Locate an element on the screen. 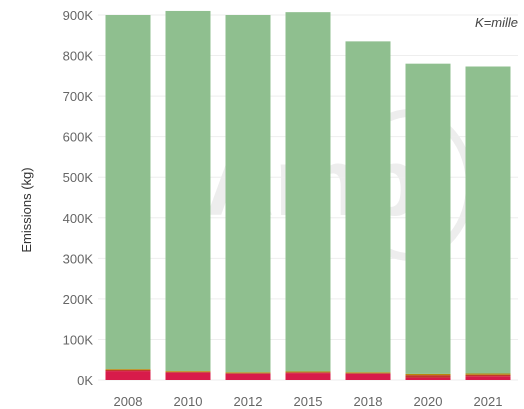 The width and height of the screenshot is (524, 409). x-tick-label: 2021 is located at coordinates (488, 401).